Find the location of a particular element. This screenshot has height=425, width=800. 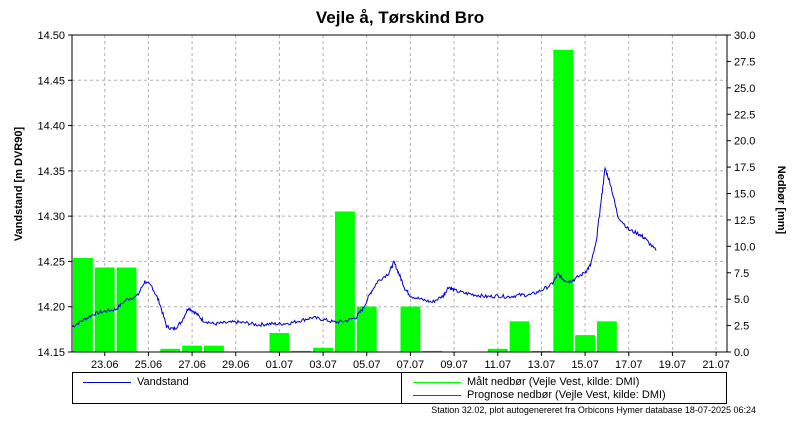

x-tick-label: 09.07 is located at coordinates (454, 365).